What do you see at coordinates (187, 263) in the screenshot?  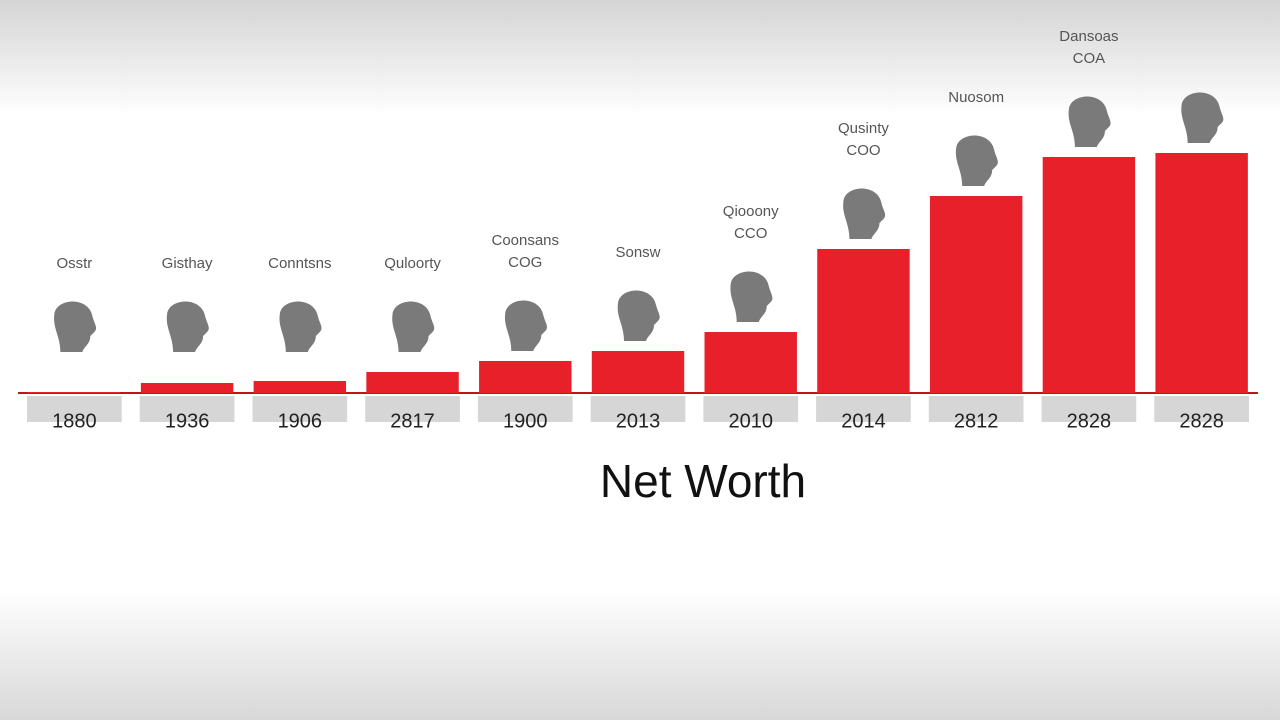 I see `bar-annotation: Gisthay` at bounding box center [187, 263].